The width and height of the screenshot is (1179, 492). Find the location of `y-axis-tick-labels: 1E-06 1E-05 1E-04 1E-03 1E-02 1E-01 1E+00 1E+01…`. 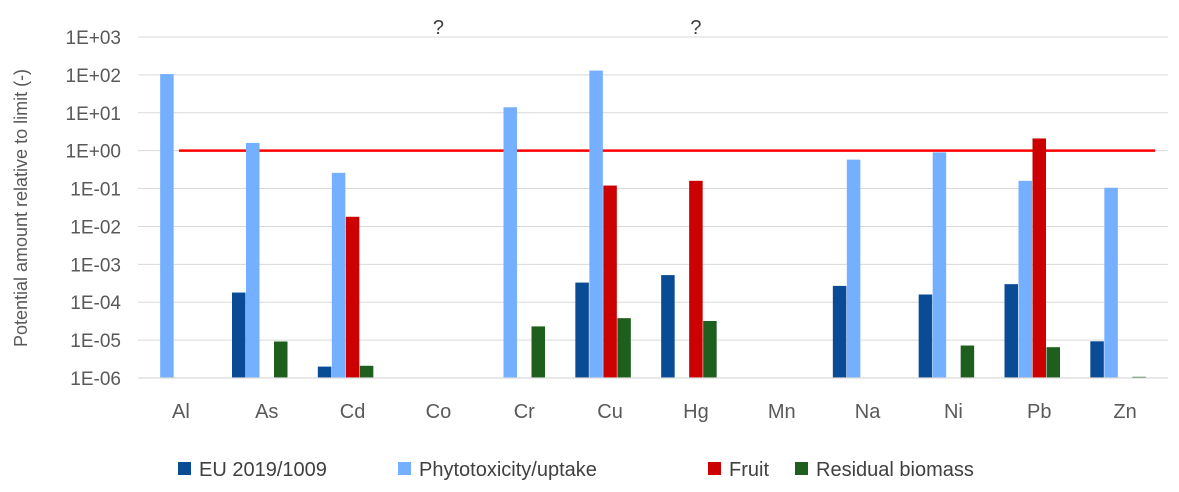

y-axis-tick-labels: 1E-06 1E-05 1E-04 1E-03 1E-02 1E-01 1E+00 1E+01… is located at coordinates (94, 209).